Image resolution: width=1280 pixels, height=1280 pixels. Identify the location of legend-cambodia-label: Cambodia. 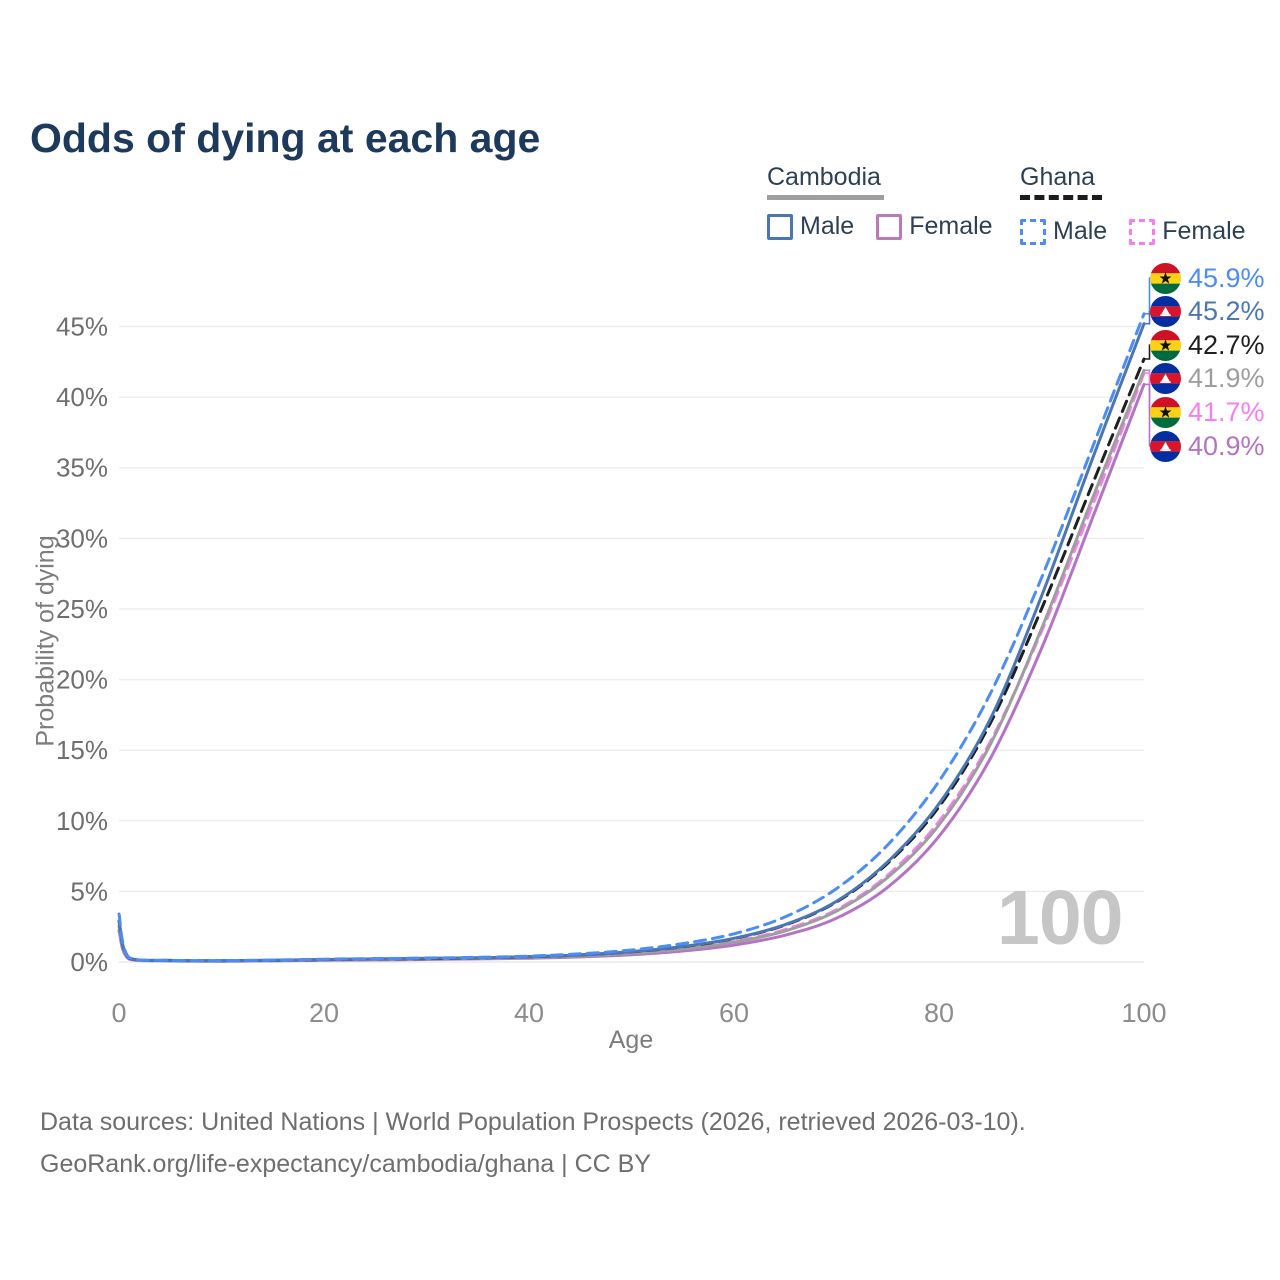
(824, 177).